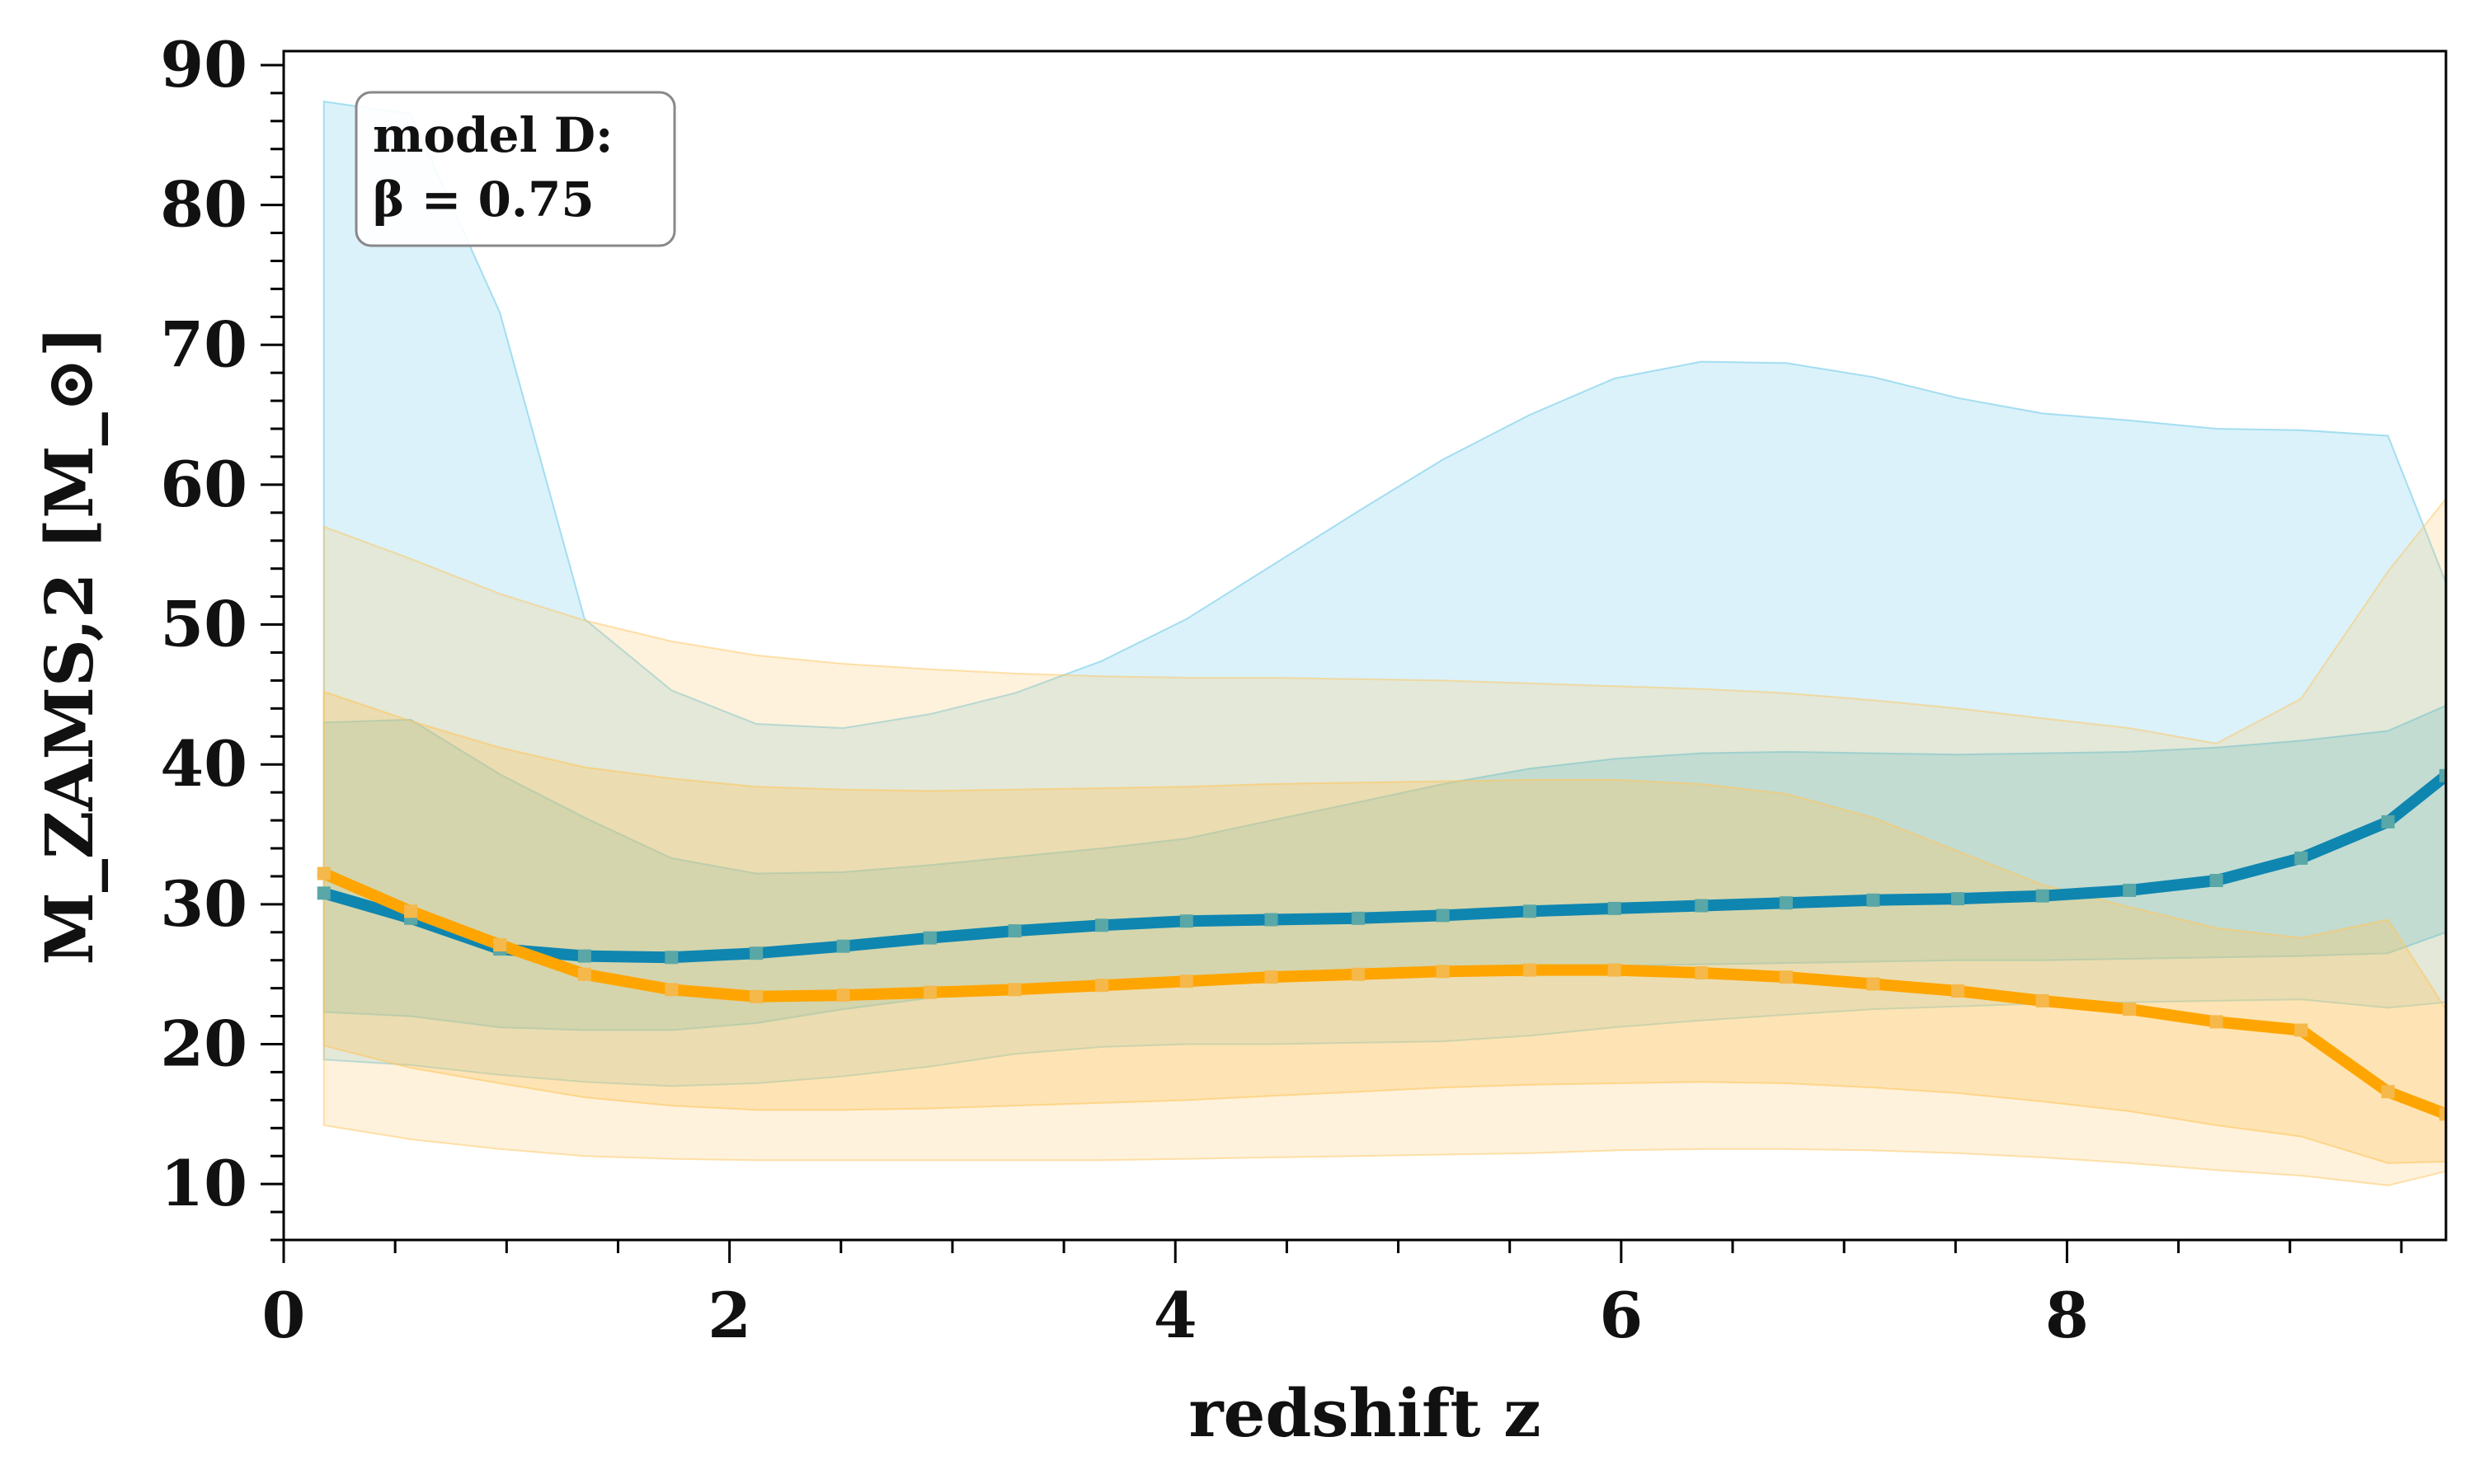 The image size is (2474, 1484). Describe the element at coordinates (484, 199) in the screenshot. I see `annotation-beta-label: β = 0.75` at that location.